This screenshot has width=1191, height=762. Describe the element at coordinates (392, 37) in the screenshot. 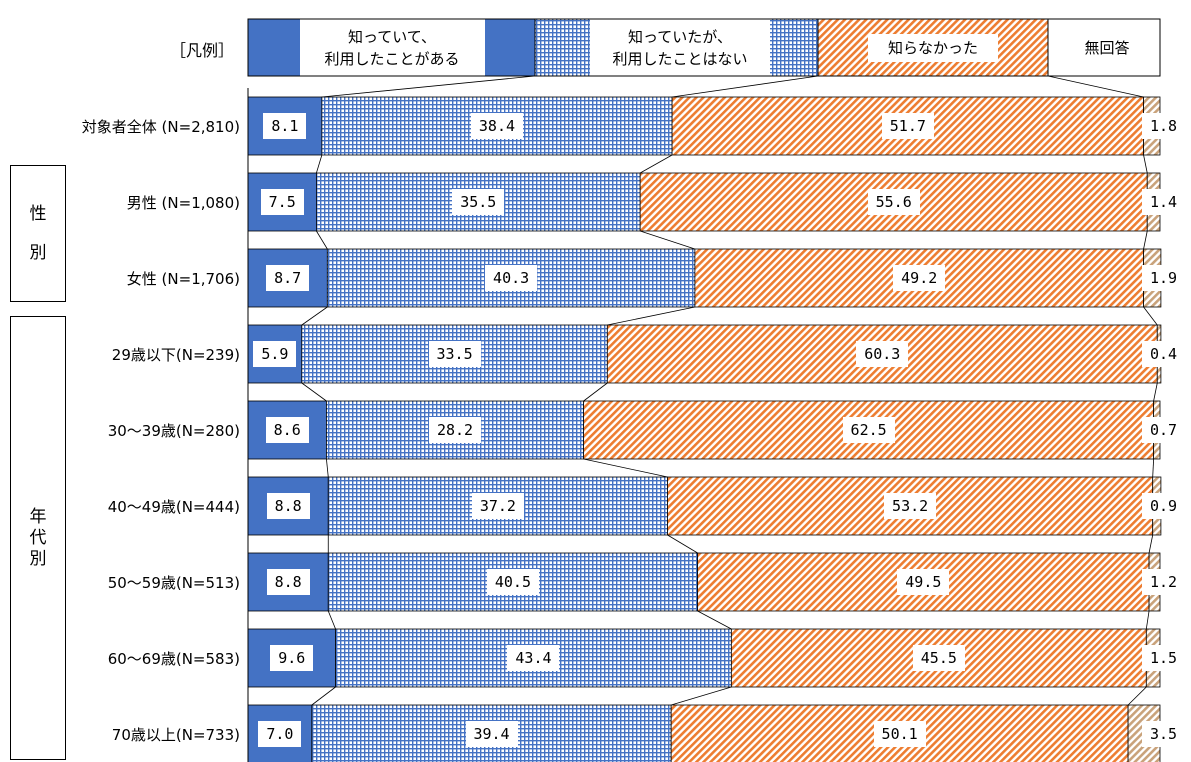

I see `legend-used-line1: 知っていて、` at that location.